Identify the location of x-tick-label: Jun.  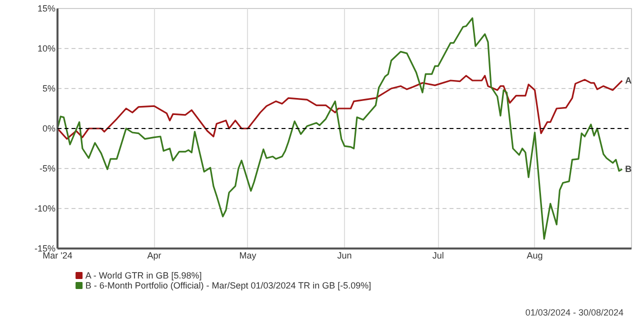
(344, 255).